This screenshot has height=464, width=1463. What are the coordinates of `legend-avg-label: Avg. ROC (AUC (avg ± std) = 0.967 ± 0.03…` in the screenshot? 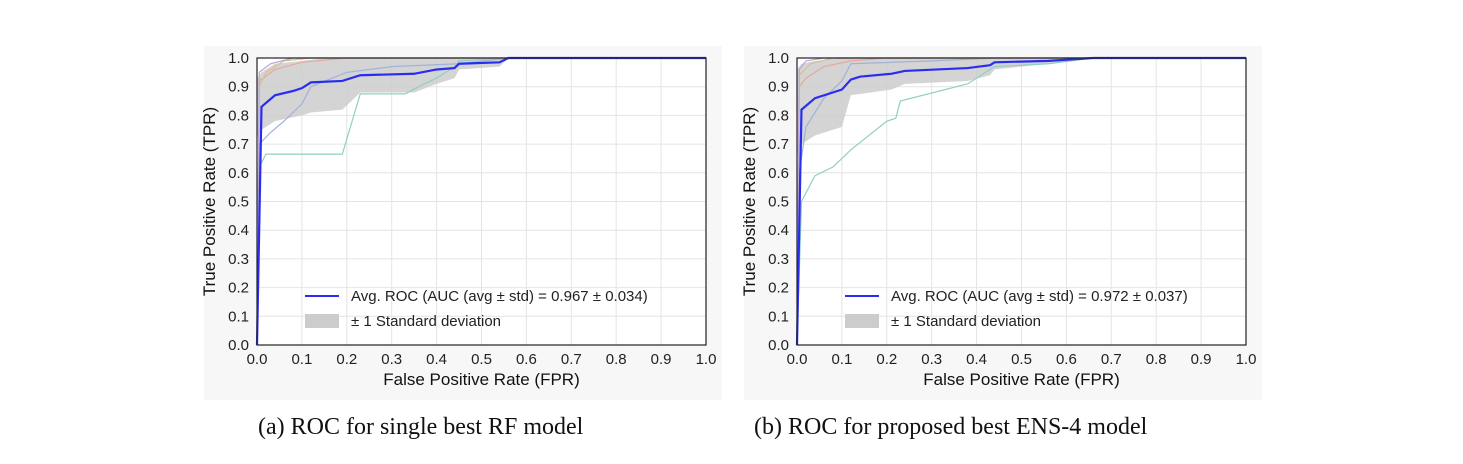 It's located at (499, 296).